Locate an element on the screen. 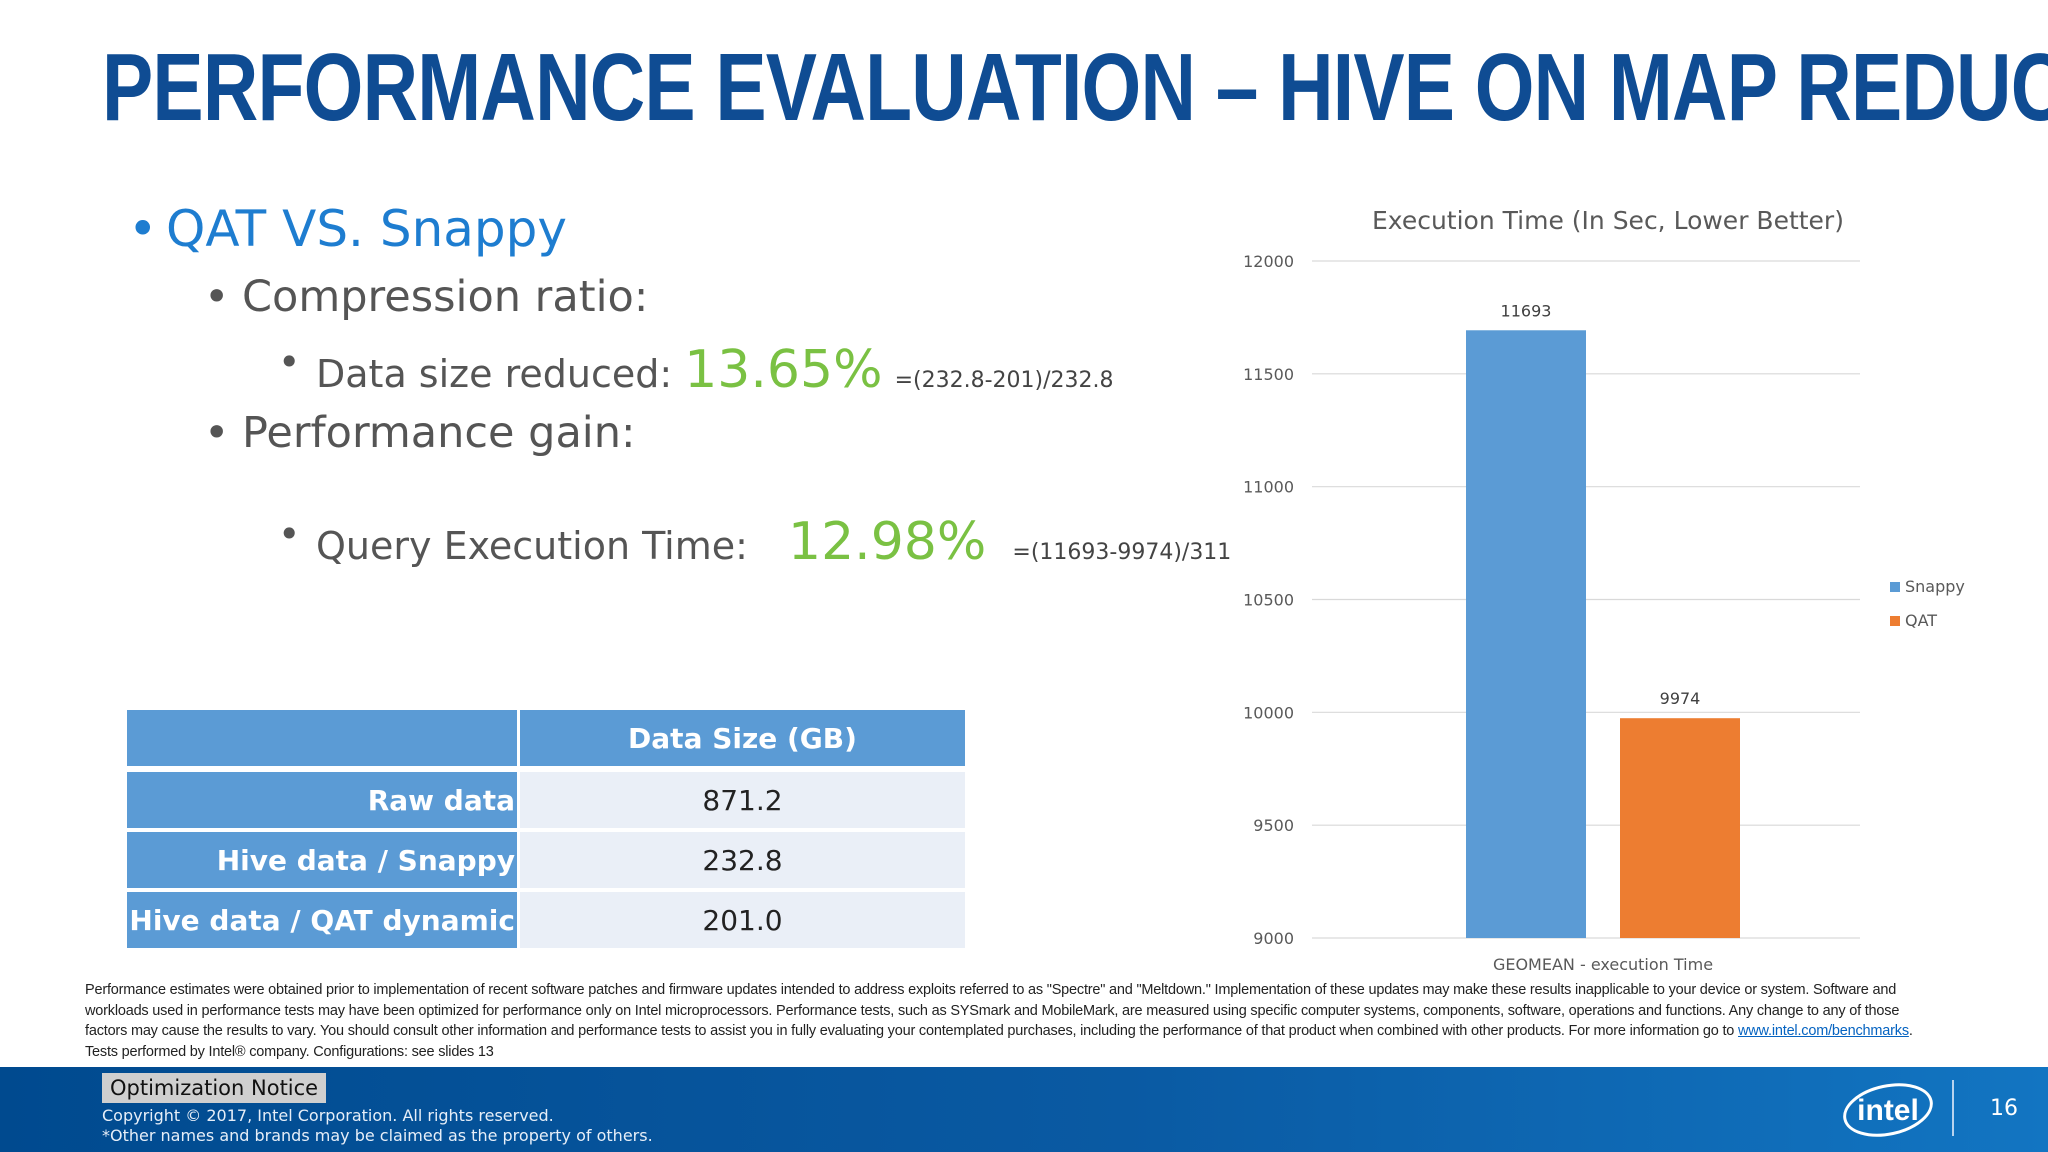 The height and width of the screenshot is (1152, 2048). table-row-label: Hive data / QAT dynamic is located at coordinates (323, 922).